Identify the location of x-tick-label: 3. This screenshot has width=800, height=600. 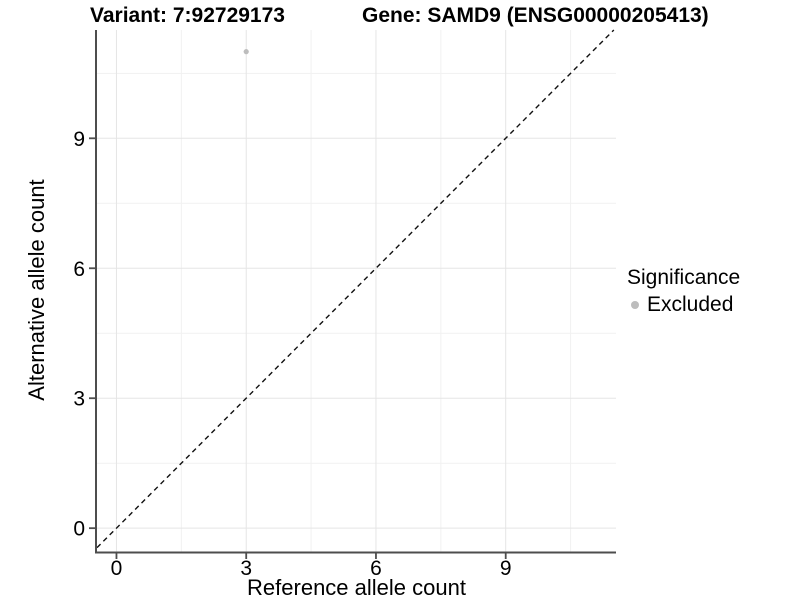
(246, 568).